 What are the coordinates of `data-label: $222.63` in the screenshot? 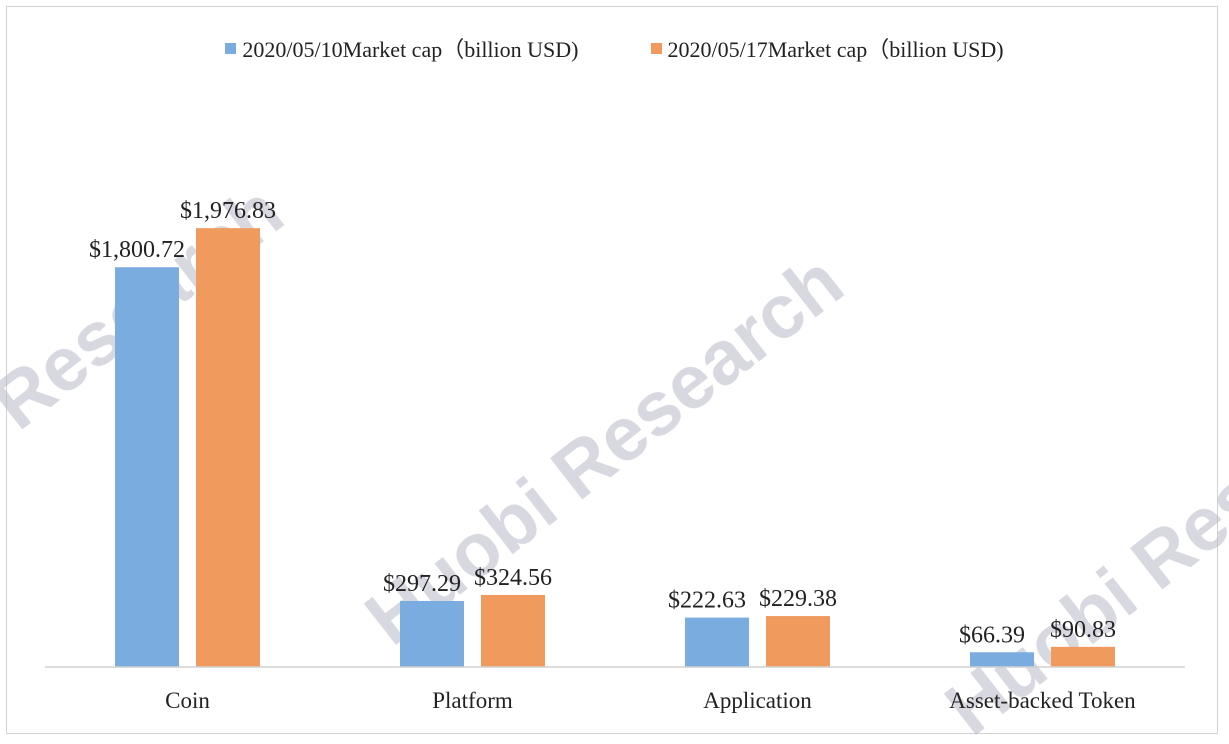 It's located at (707, 601).